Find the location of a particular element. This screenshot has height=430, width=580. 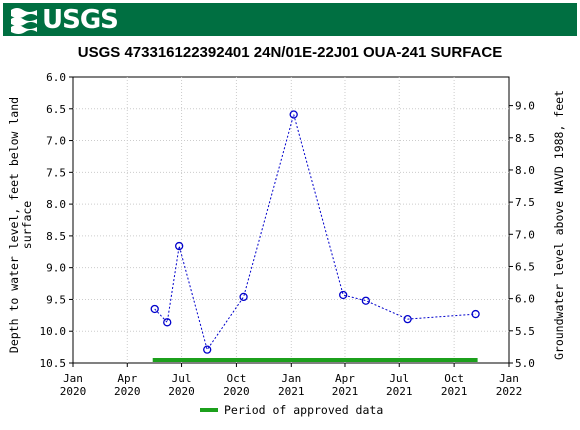

left-tick-label: 9.0 is located at coordinates (56, 268).